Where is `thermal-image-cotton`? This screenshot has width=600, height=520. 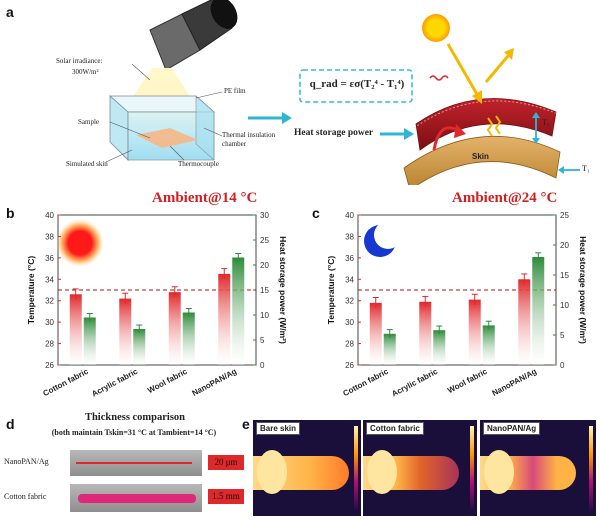 thermal-image-cotton is located at coordinates (420, 468).